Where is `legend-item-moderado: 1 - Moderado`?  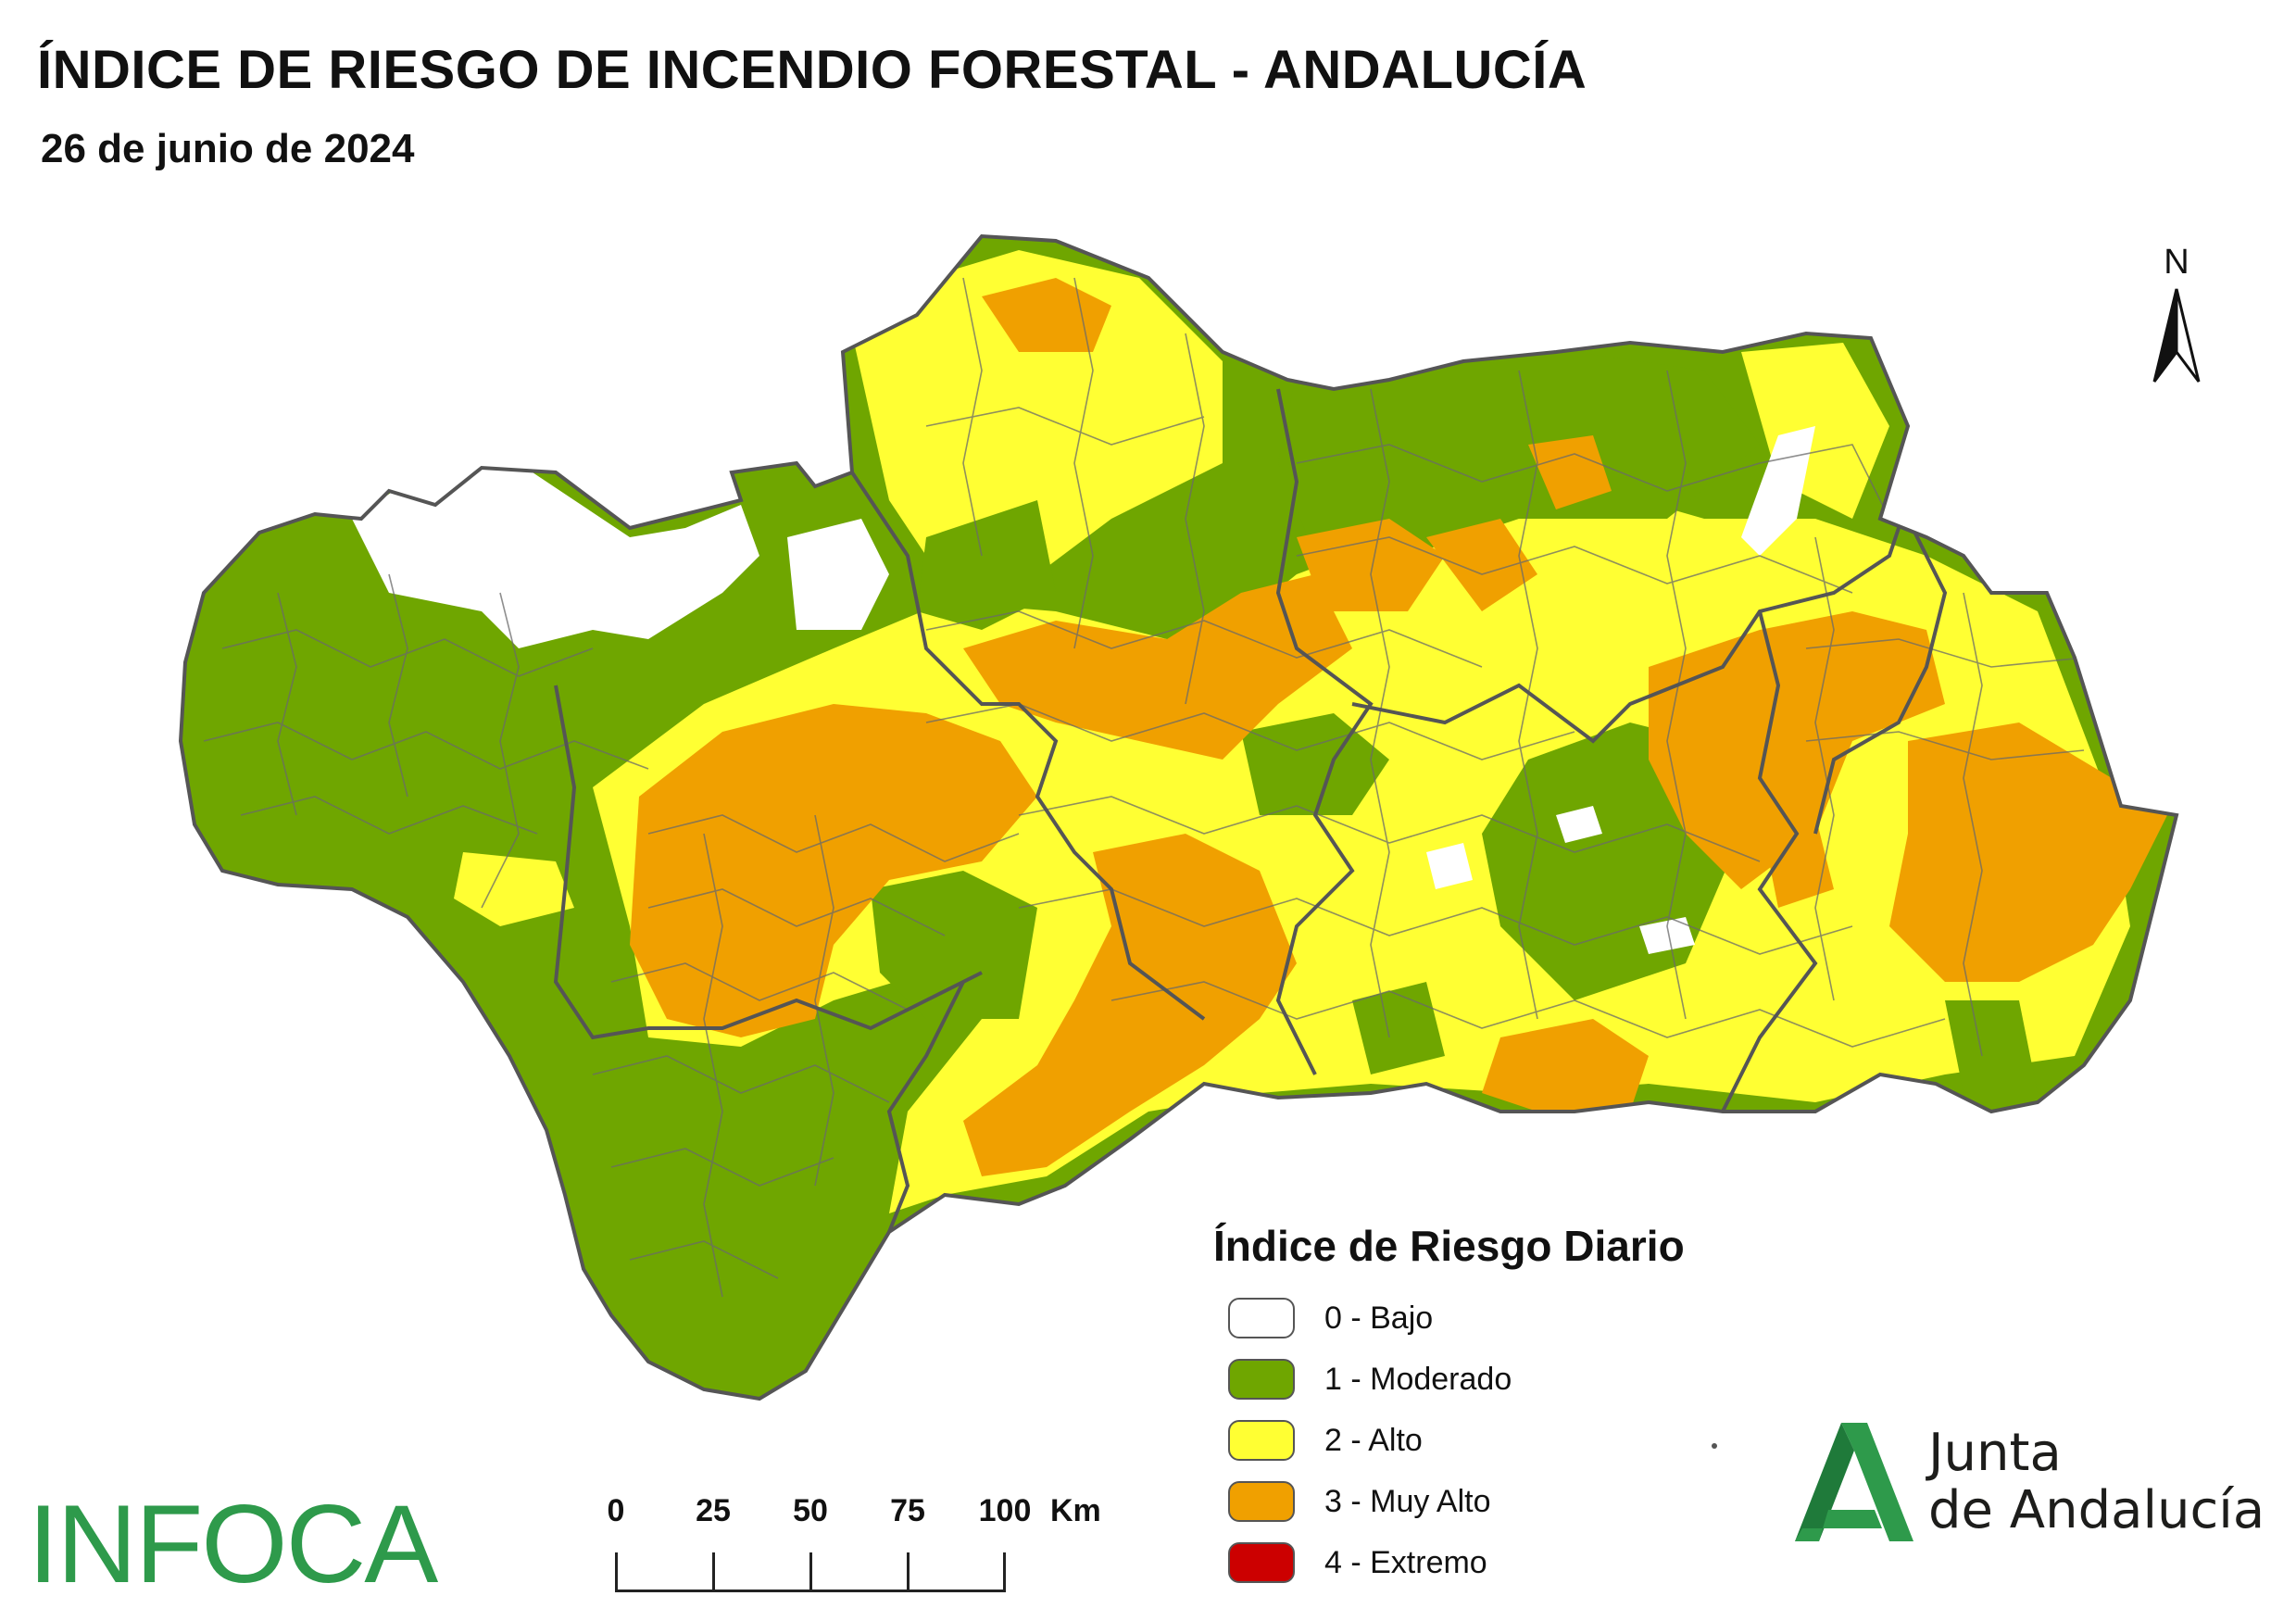 legend-item-moderado: 1 - Moderado is located at coordinates (1554, 1379).